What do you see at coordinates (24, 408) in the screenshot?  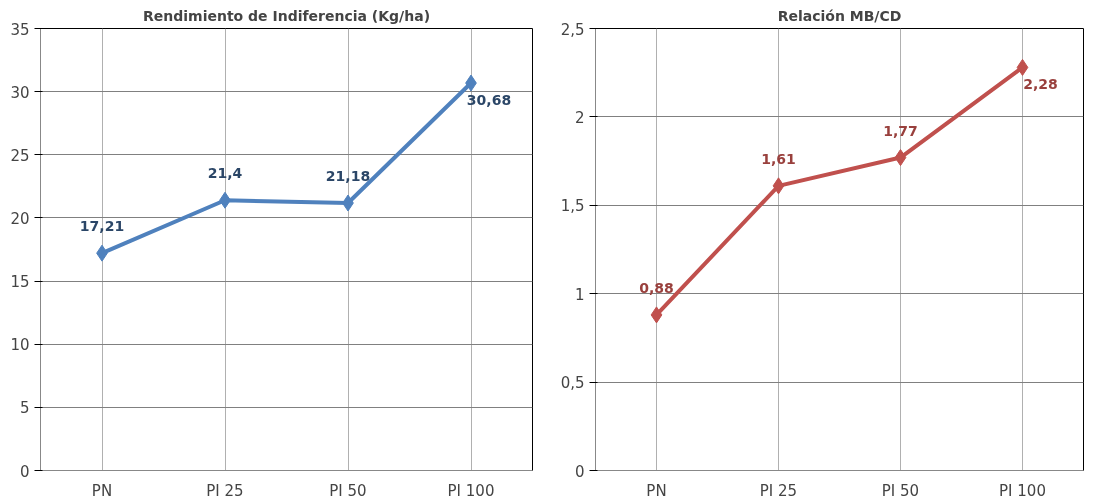 I see `y-tick-label: 5` at bounding box center [24, 408].